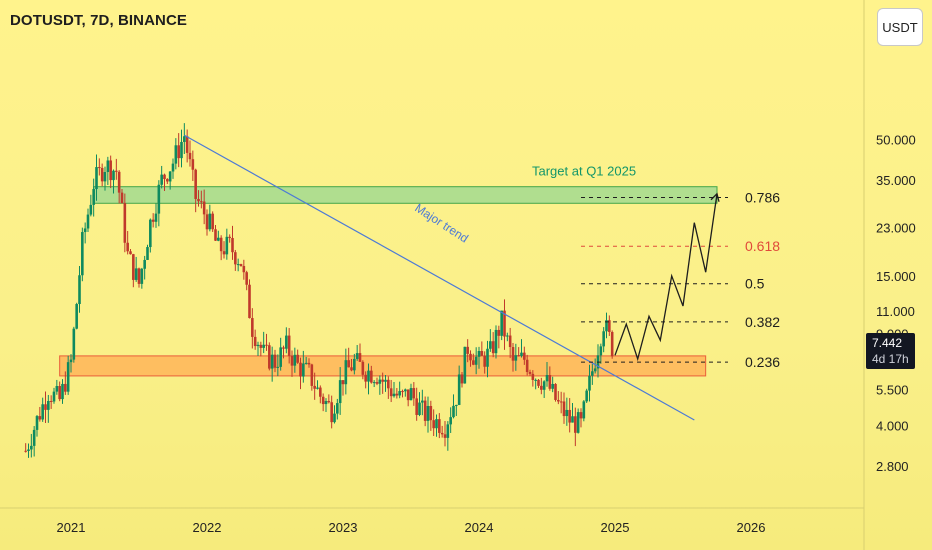 This screenshot has height=550, width=932. What do you see at coordinates (584, 170) in the screenshot?
I see `target-annotation: Target at Q1 2025` at bounding box center [584, 170].